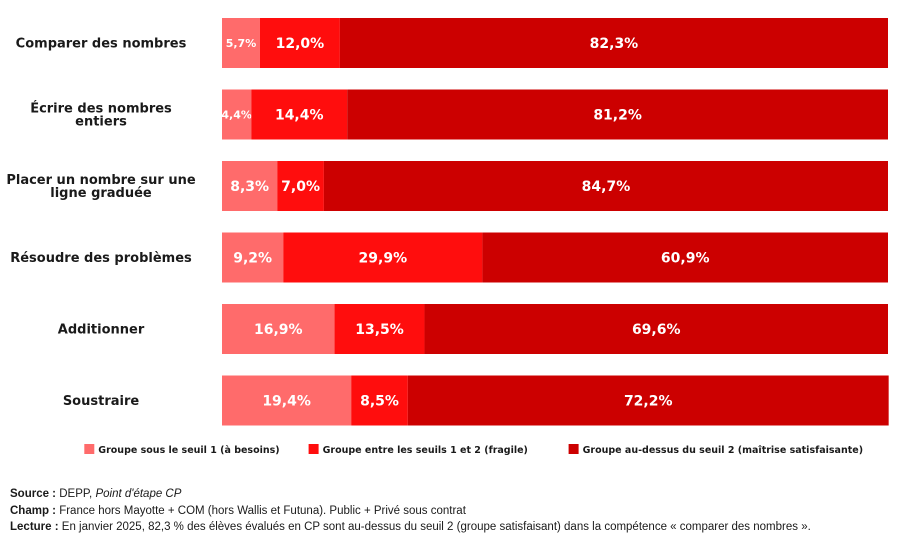 This screenshot has height=543, width=907. Describe the element at coordinates (101, 258) in the screenshot. I see `category-label: Résoudre des problèmes` at that location.